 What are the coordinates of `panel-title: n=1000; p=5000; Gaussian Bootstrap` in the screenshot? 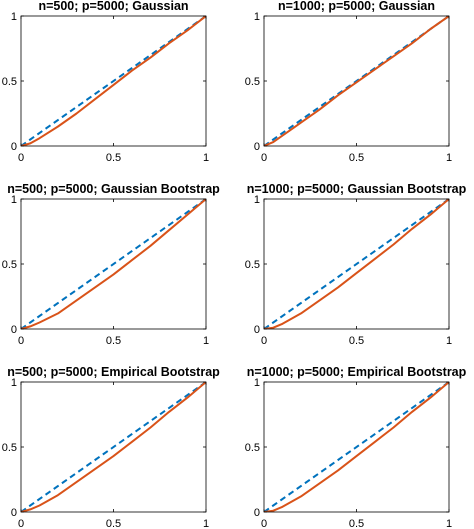 It's located at (357, 189).